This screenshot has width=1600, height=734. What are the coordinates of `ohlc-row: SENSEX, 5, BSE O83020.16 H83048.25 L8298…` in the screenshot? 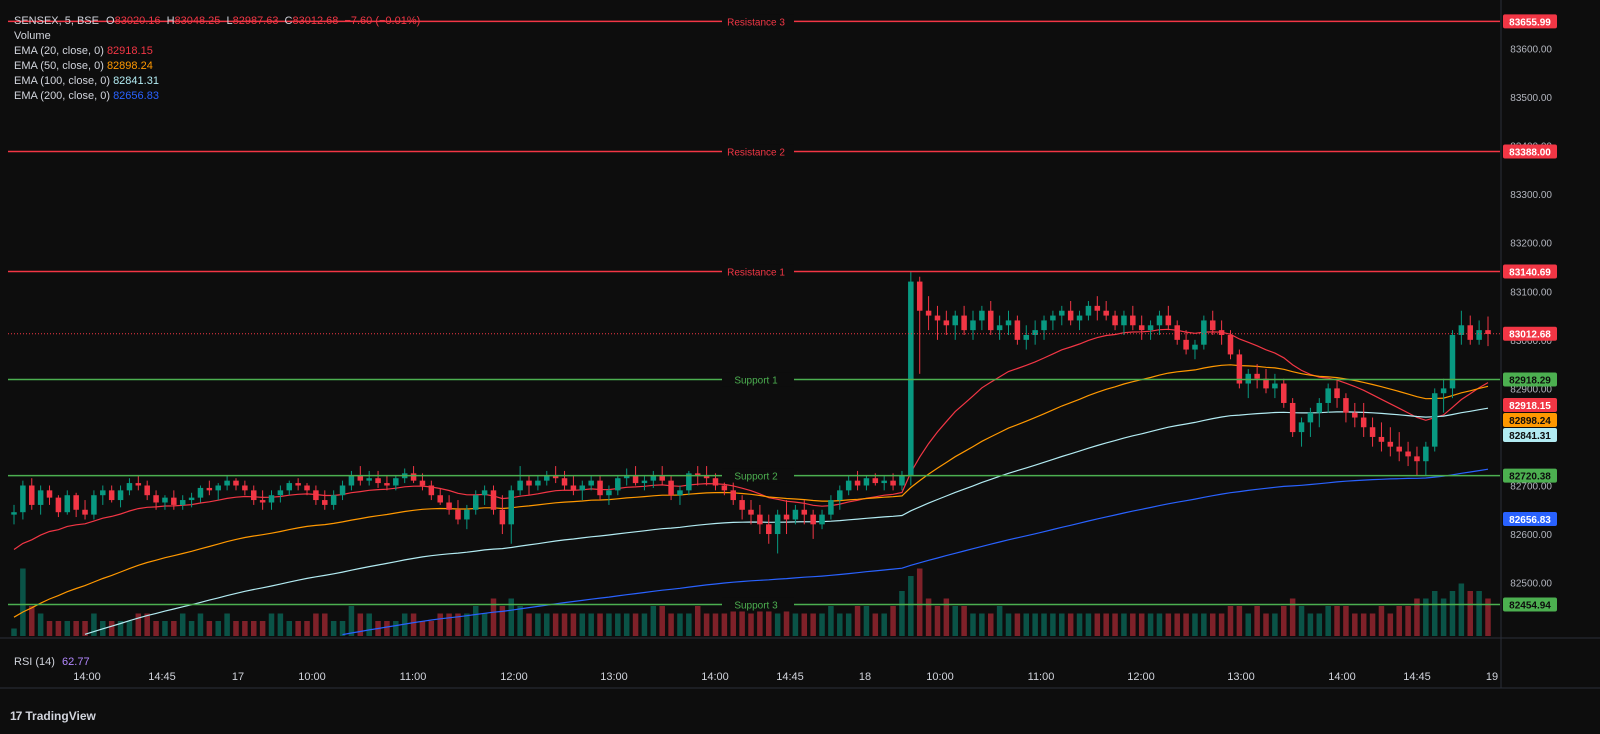 It's located at (217, 21).